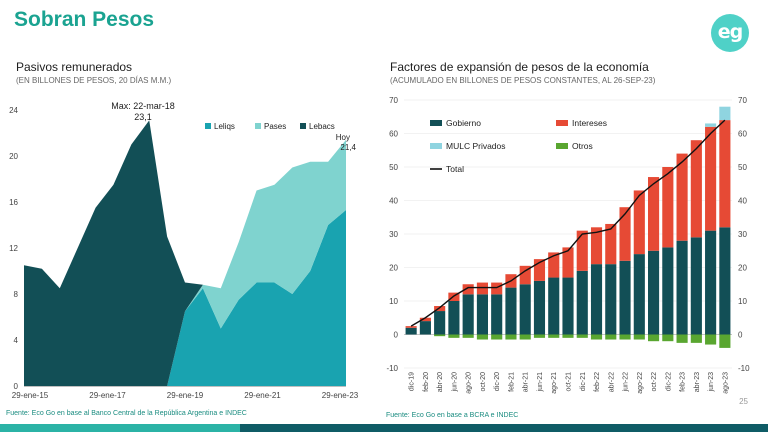  What do you see at coordinates (469, 383) in the screenshot?
I see `x-tick-label: ago-20` at bounding box center [469, 383].